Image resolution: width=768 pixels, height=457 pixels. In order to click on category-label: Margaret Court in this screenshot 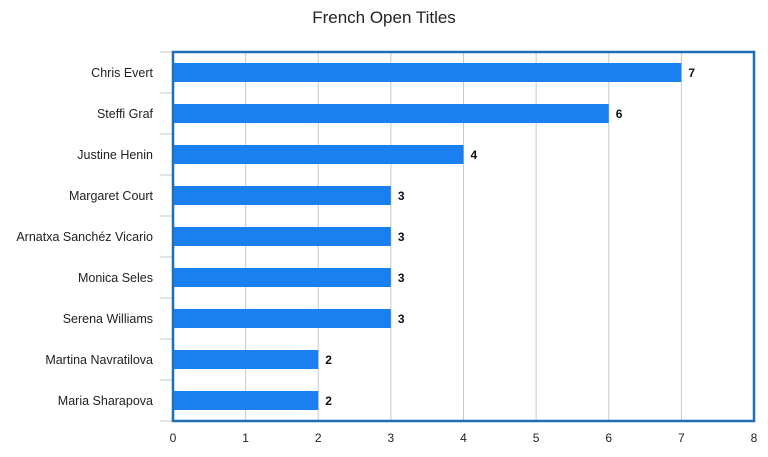, I will do `click(111, 196)`.